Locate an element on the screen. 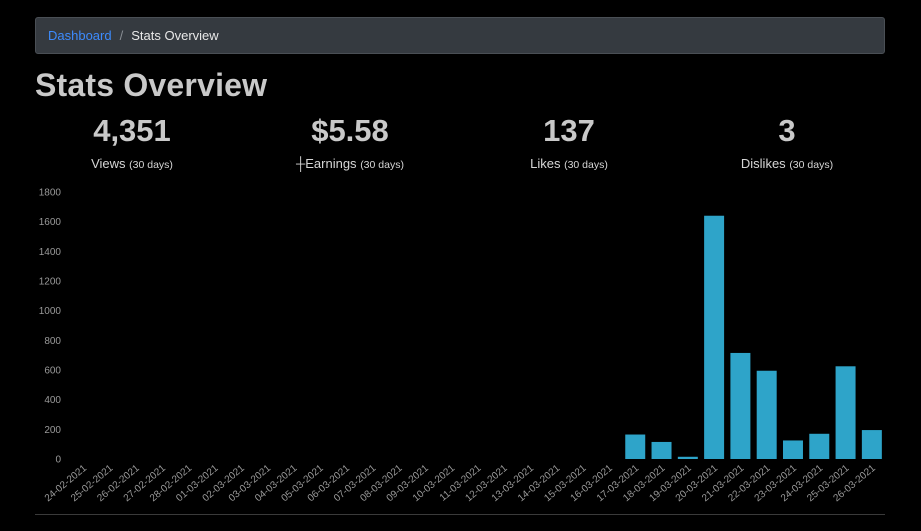 This screenshot has height=531, width=921. bottom-divider is located at coordinates (460, 514).